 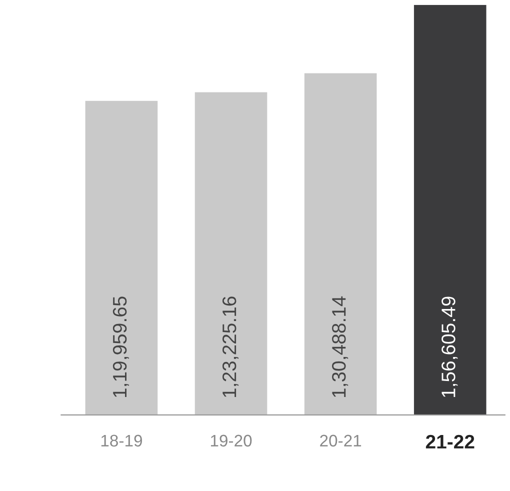 I want to click on x-tick-label: 19-20, so click(x=231, y=440).